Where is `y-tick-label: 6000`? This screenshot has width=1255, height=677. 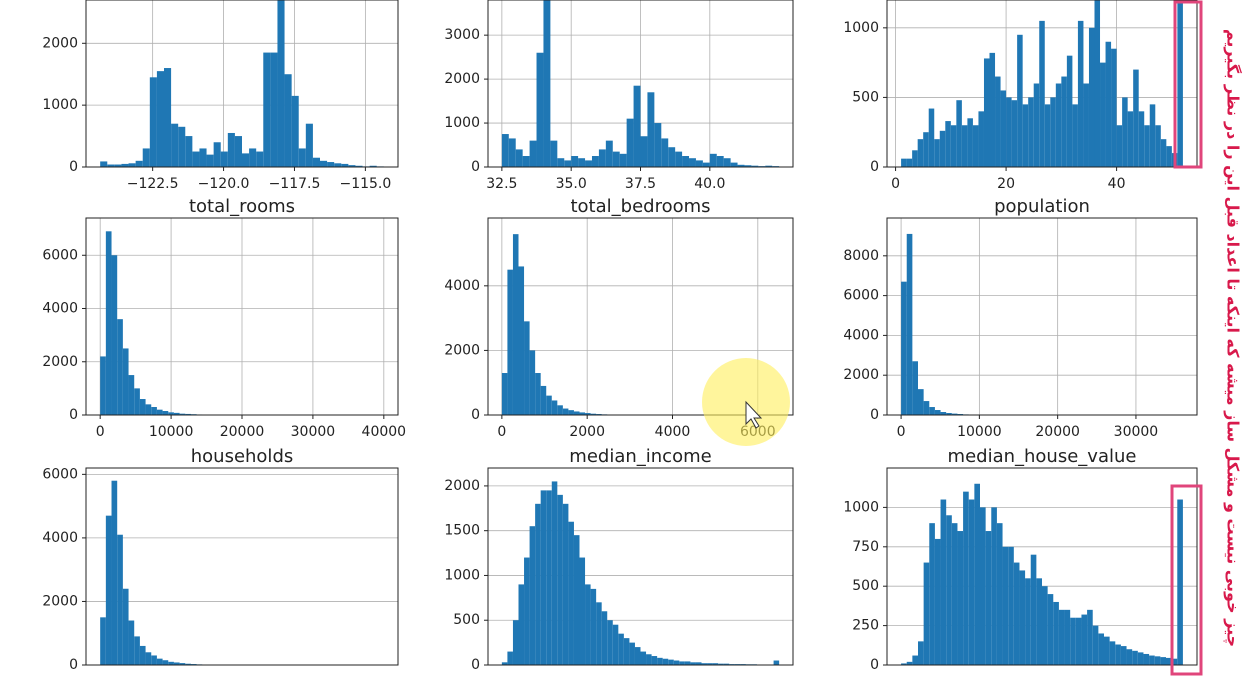 y-tick-label: 6000 is located at coordinates (60, 474).